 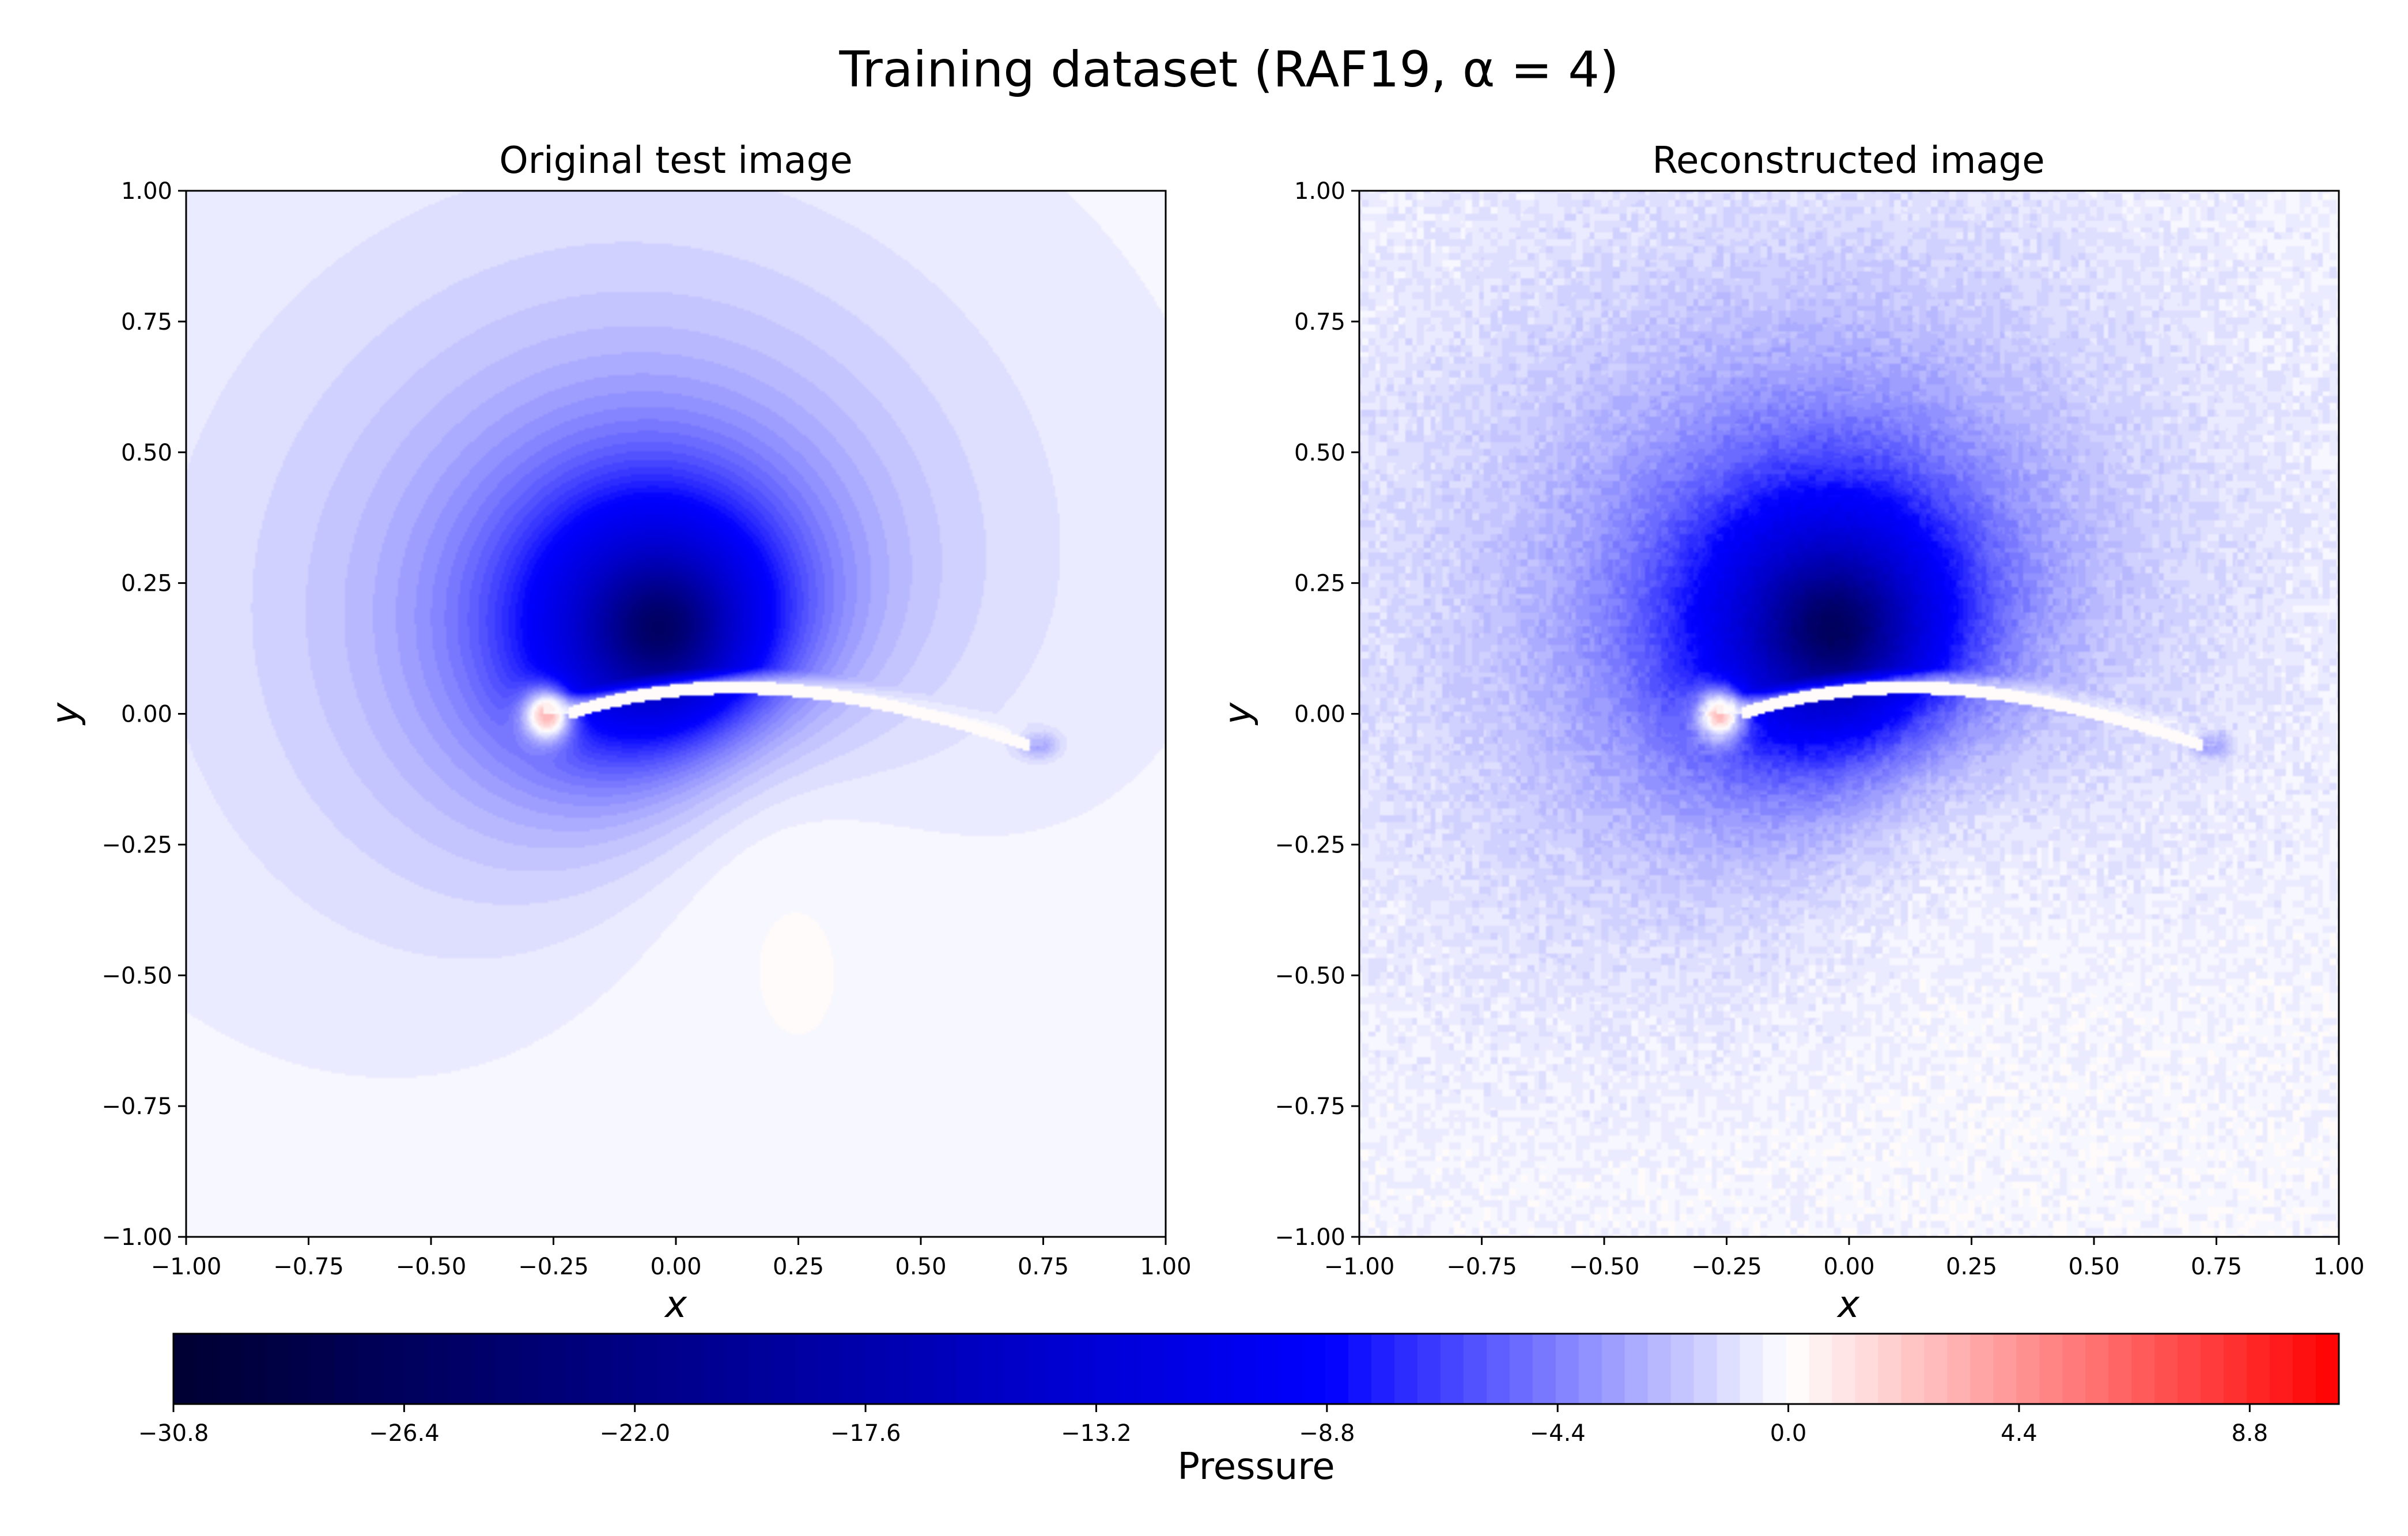 I want to click on x-axis-label-reconstructed: x, so click(x=1848, y=1305).